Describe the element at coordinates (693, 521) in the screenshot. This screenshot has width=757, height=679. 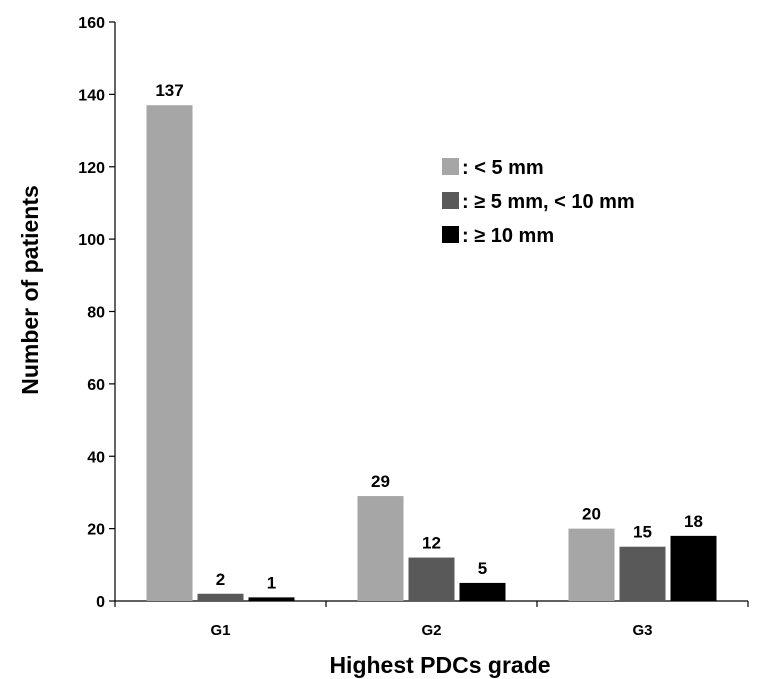
I see `data-label: 18` at that location.